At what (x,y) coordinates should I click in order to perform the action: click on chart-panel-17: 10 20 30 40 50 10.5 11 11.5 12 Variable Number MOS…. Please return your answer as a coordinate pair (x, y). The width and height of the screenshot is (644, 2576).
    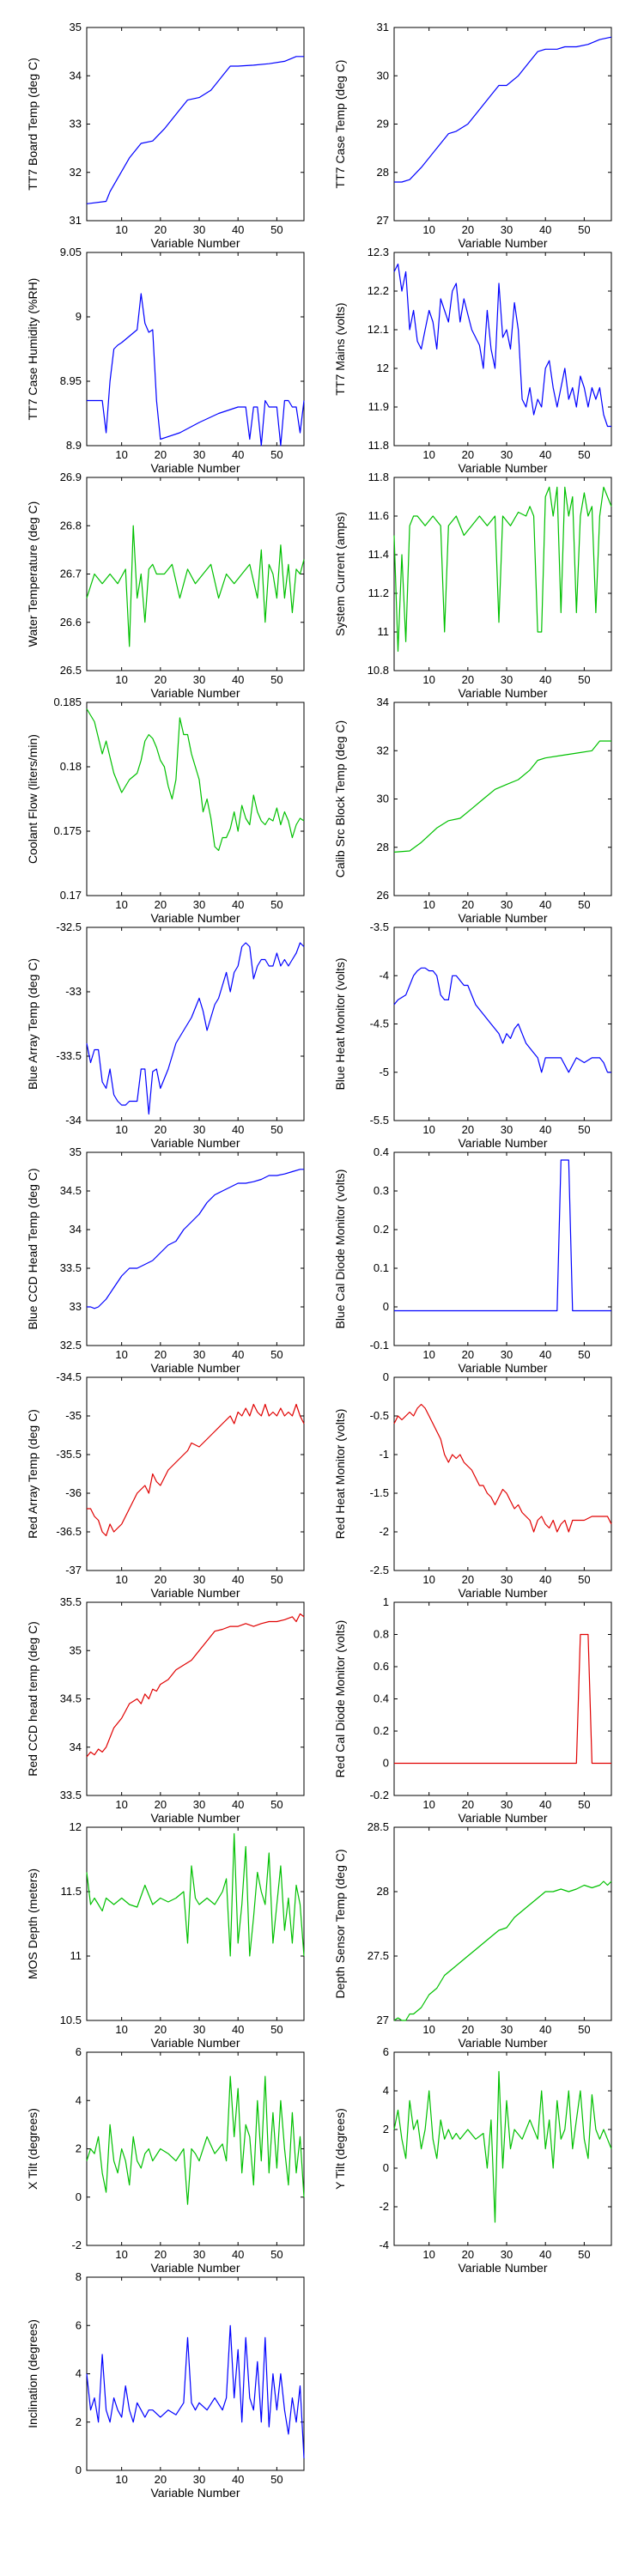
    Looking at the image, I should click on (165, 1935).